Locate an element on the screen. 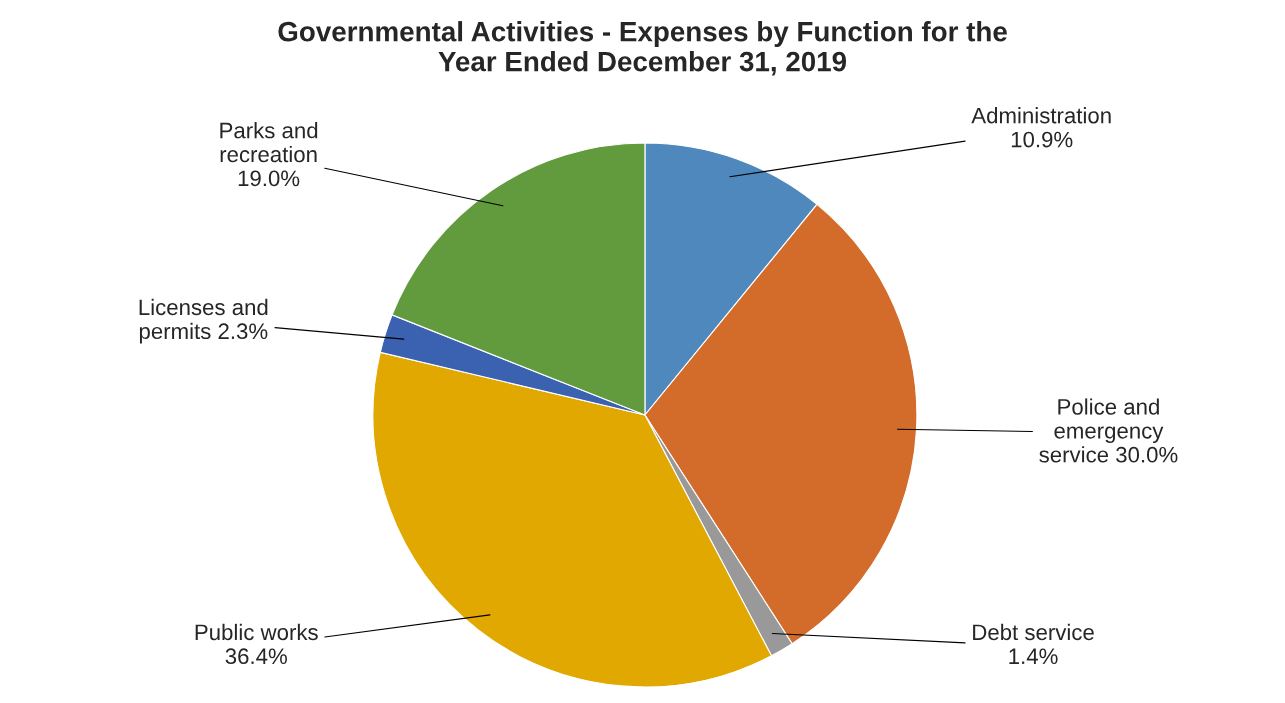 Image resolution: width=1285 pixels, height=703 pixels. data-label: 10.9% is located at coordinates (1042, 139).